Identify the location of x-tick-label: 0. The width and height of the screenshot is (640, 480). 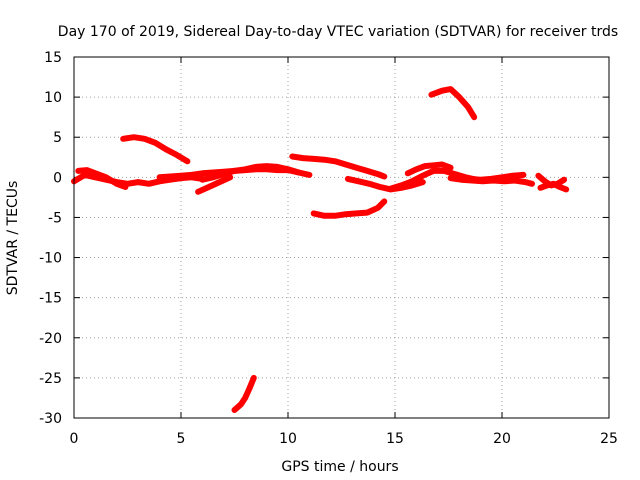
(74, 439).